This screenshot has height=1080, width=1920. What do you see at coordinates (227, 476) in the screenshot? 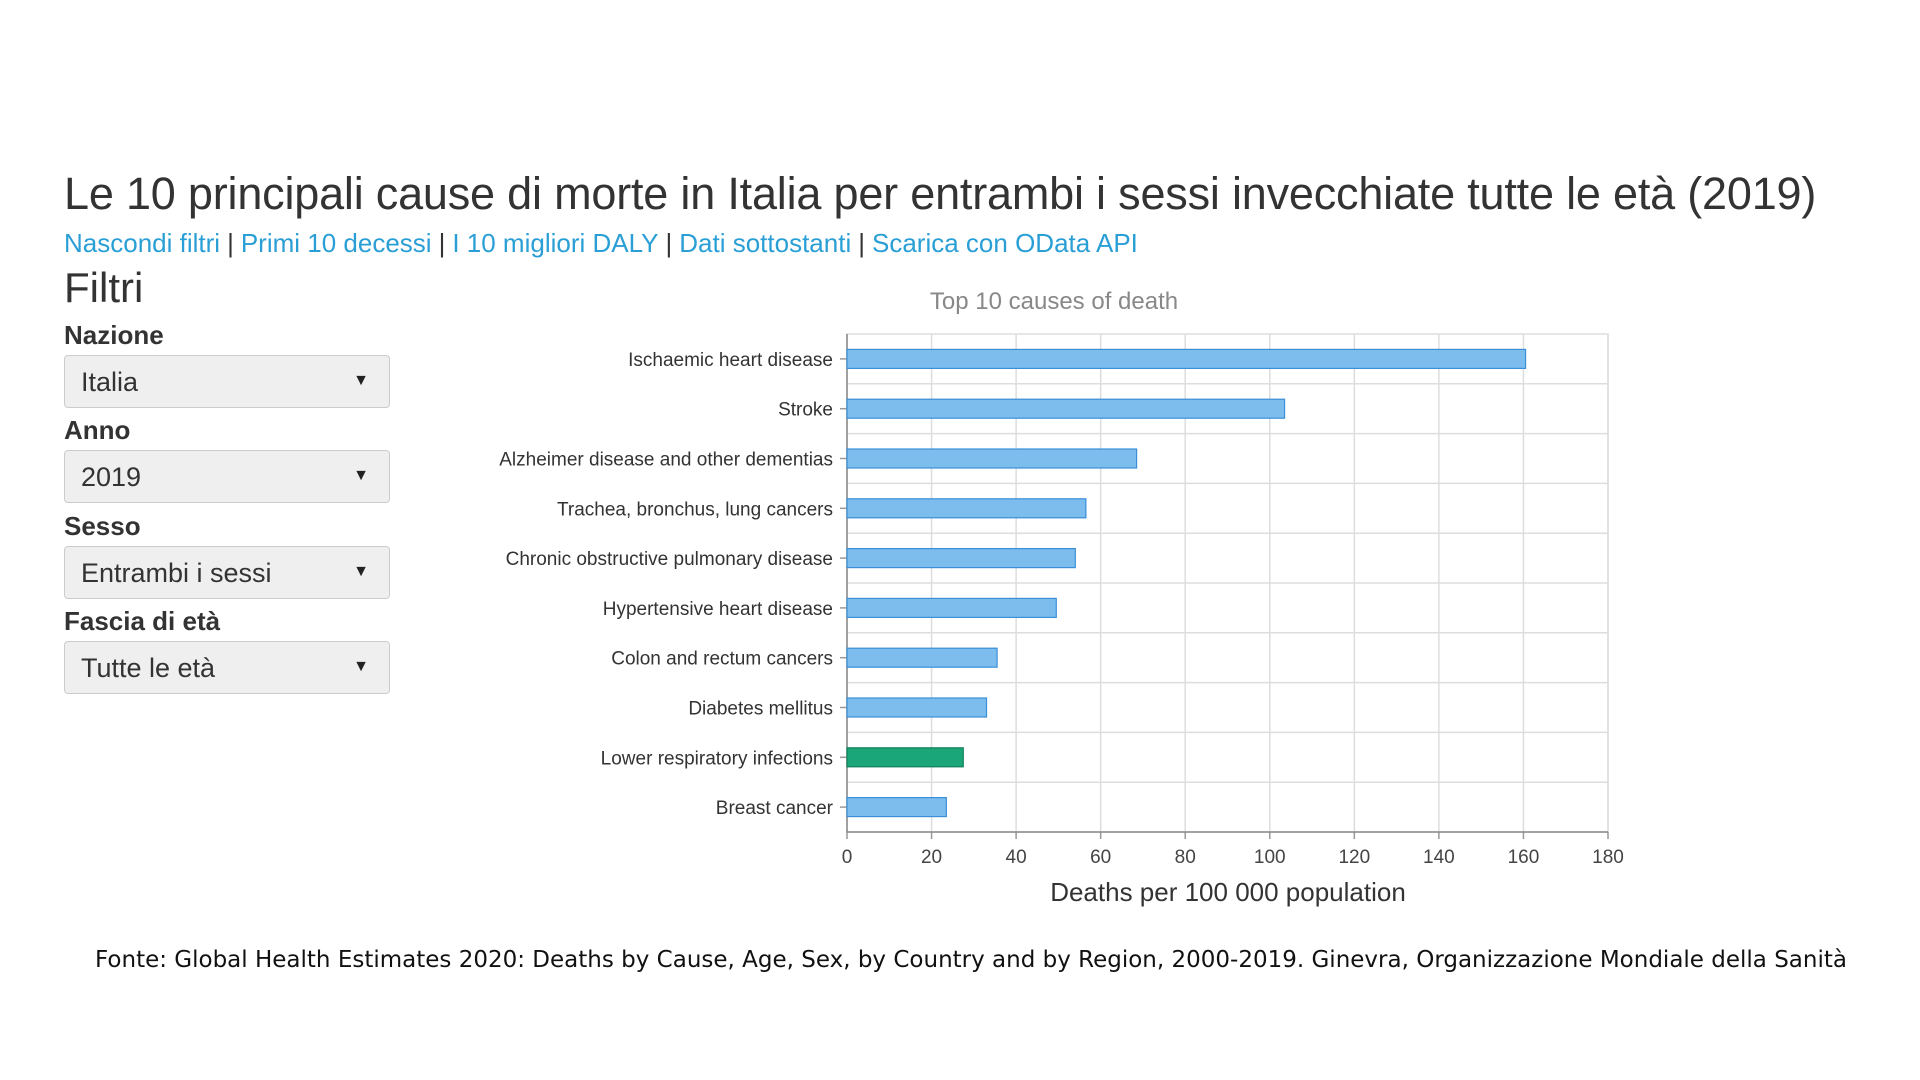
I see `year-select: 2019 ▼` at bounding box center [227, 476].